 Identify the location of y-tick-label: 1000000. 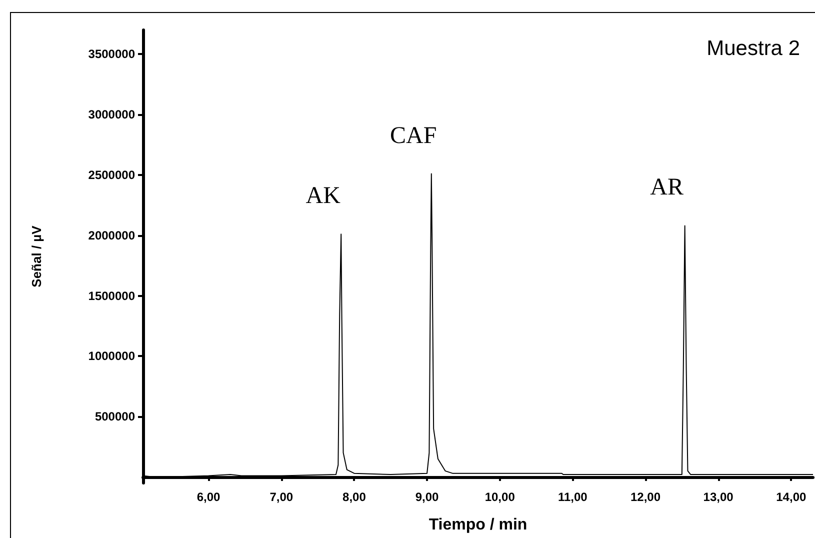
(112, 356).